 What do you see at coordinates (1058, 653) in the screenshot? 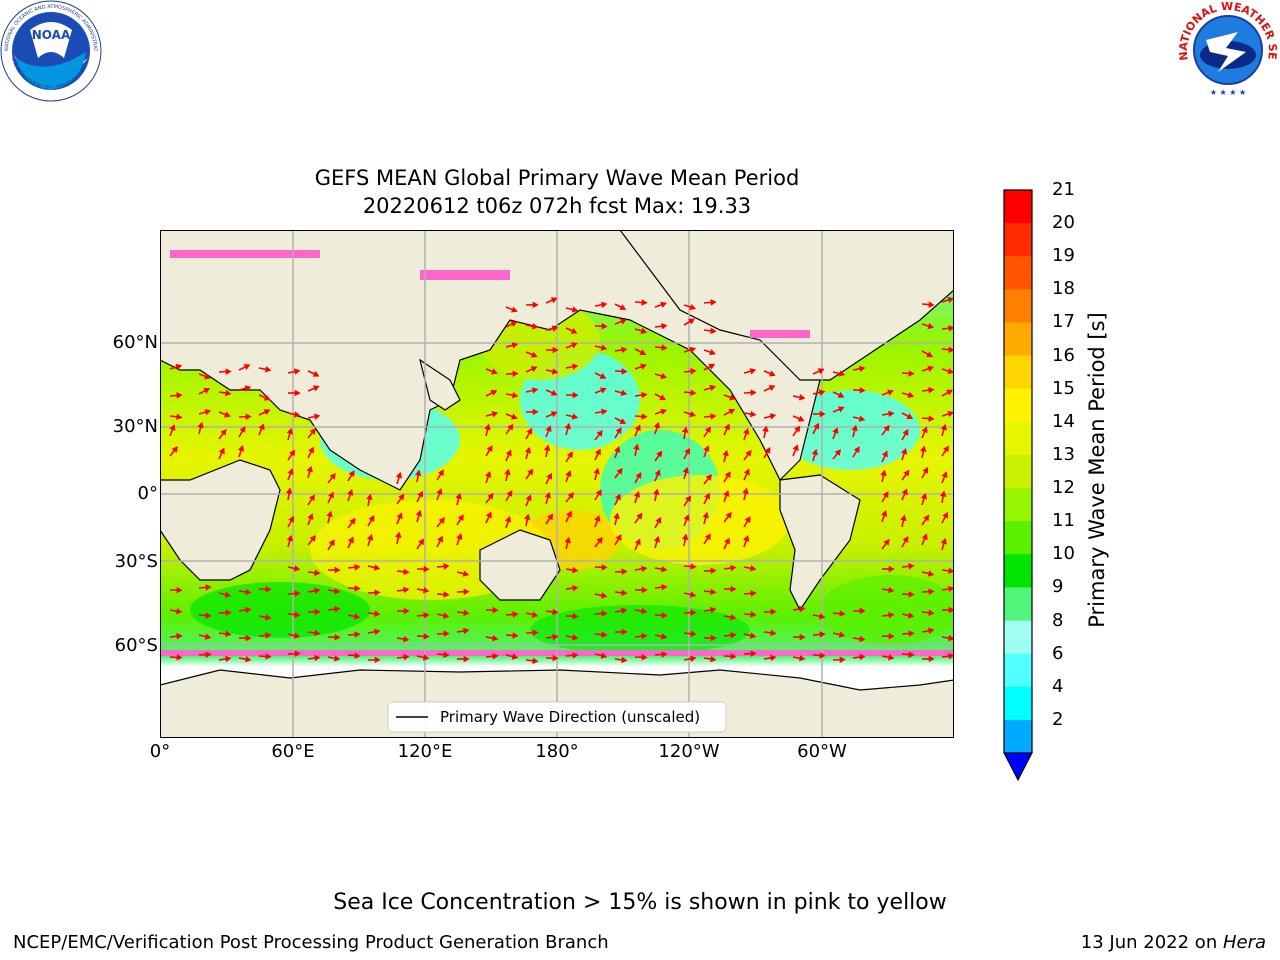
I see `colorbar-tick-label: 6` at bounding box center [1058, 653].